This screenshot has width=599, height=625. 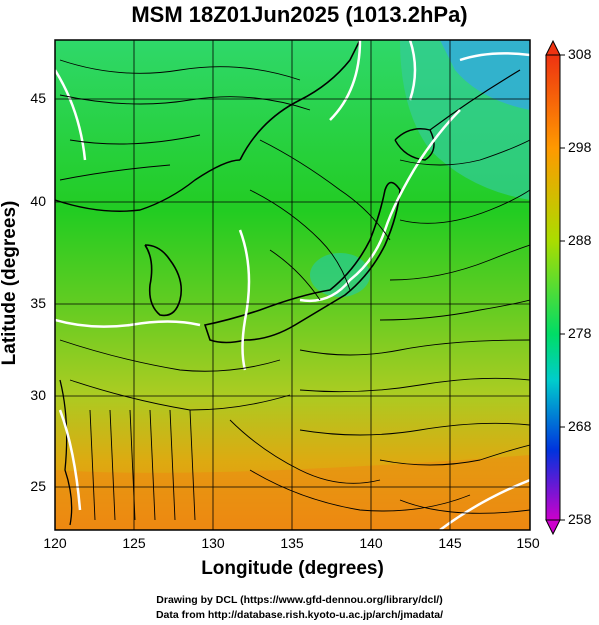 What do you see at coordinates (38, 486) in the screenshot?
I see `y-tick-label: 25` at bounding box center [38, 486].